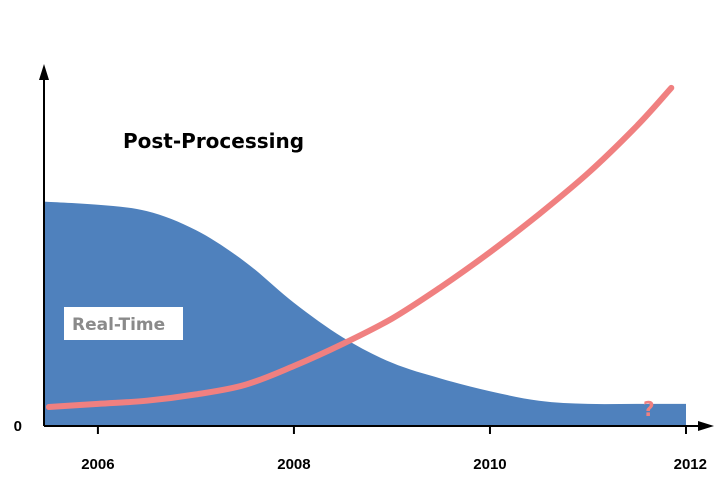  What do you see at coordinates (97, 464) in the screenshot?
I see `x-tick-label-2006: 2006` at bounding box center [97, 464].